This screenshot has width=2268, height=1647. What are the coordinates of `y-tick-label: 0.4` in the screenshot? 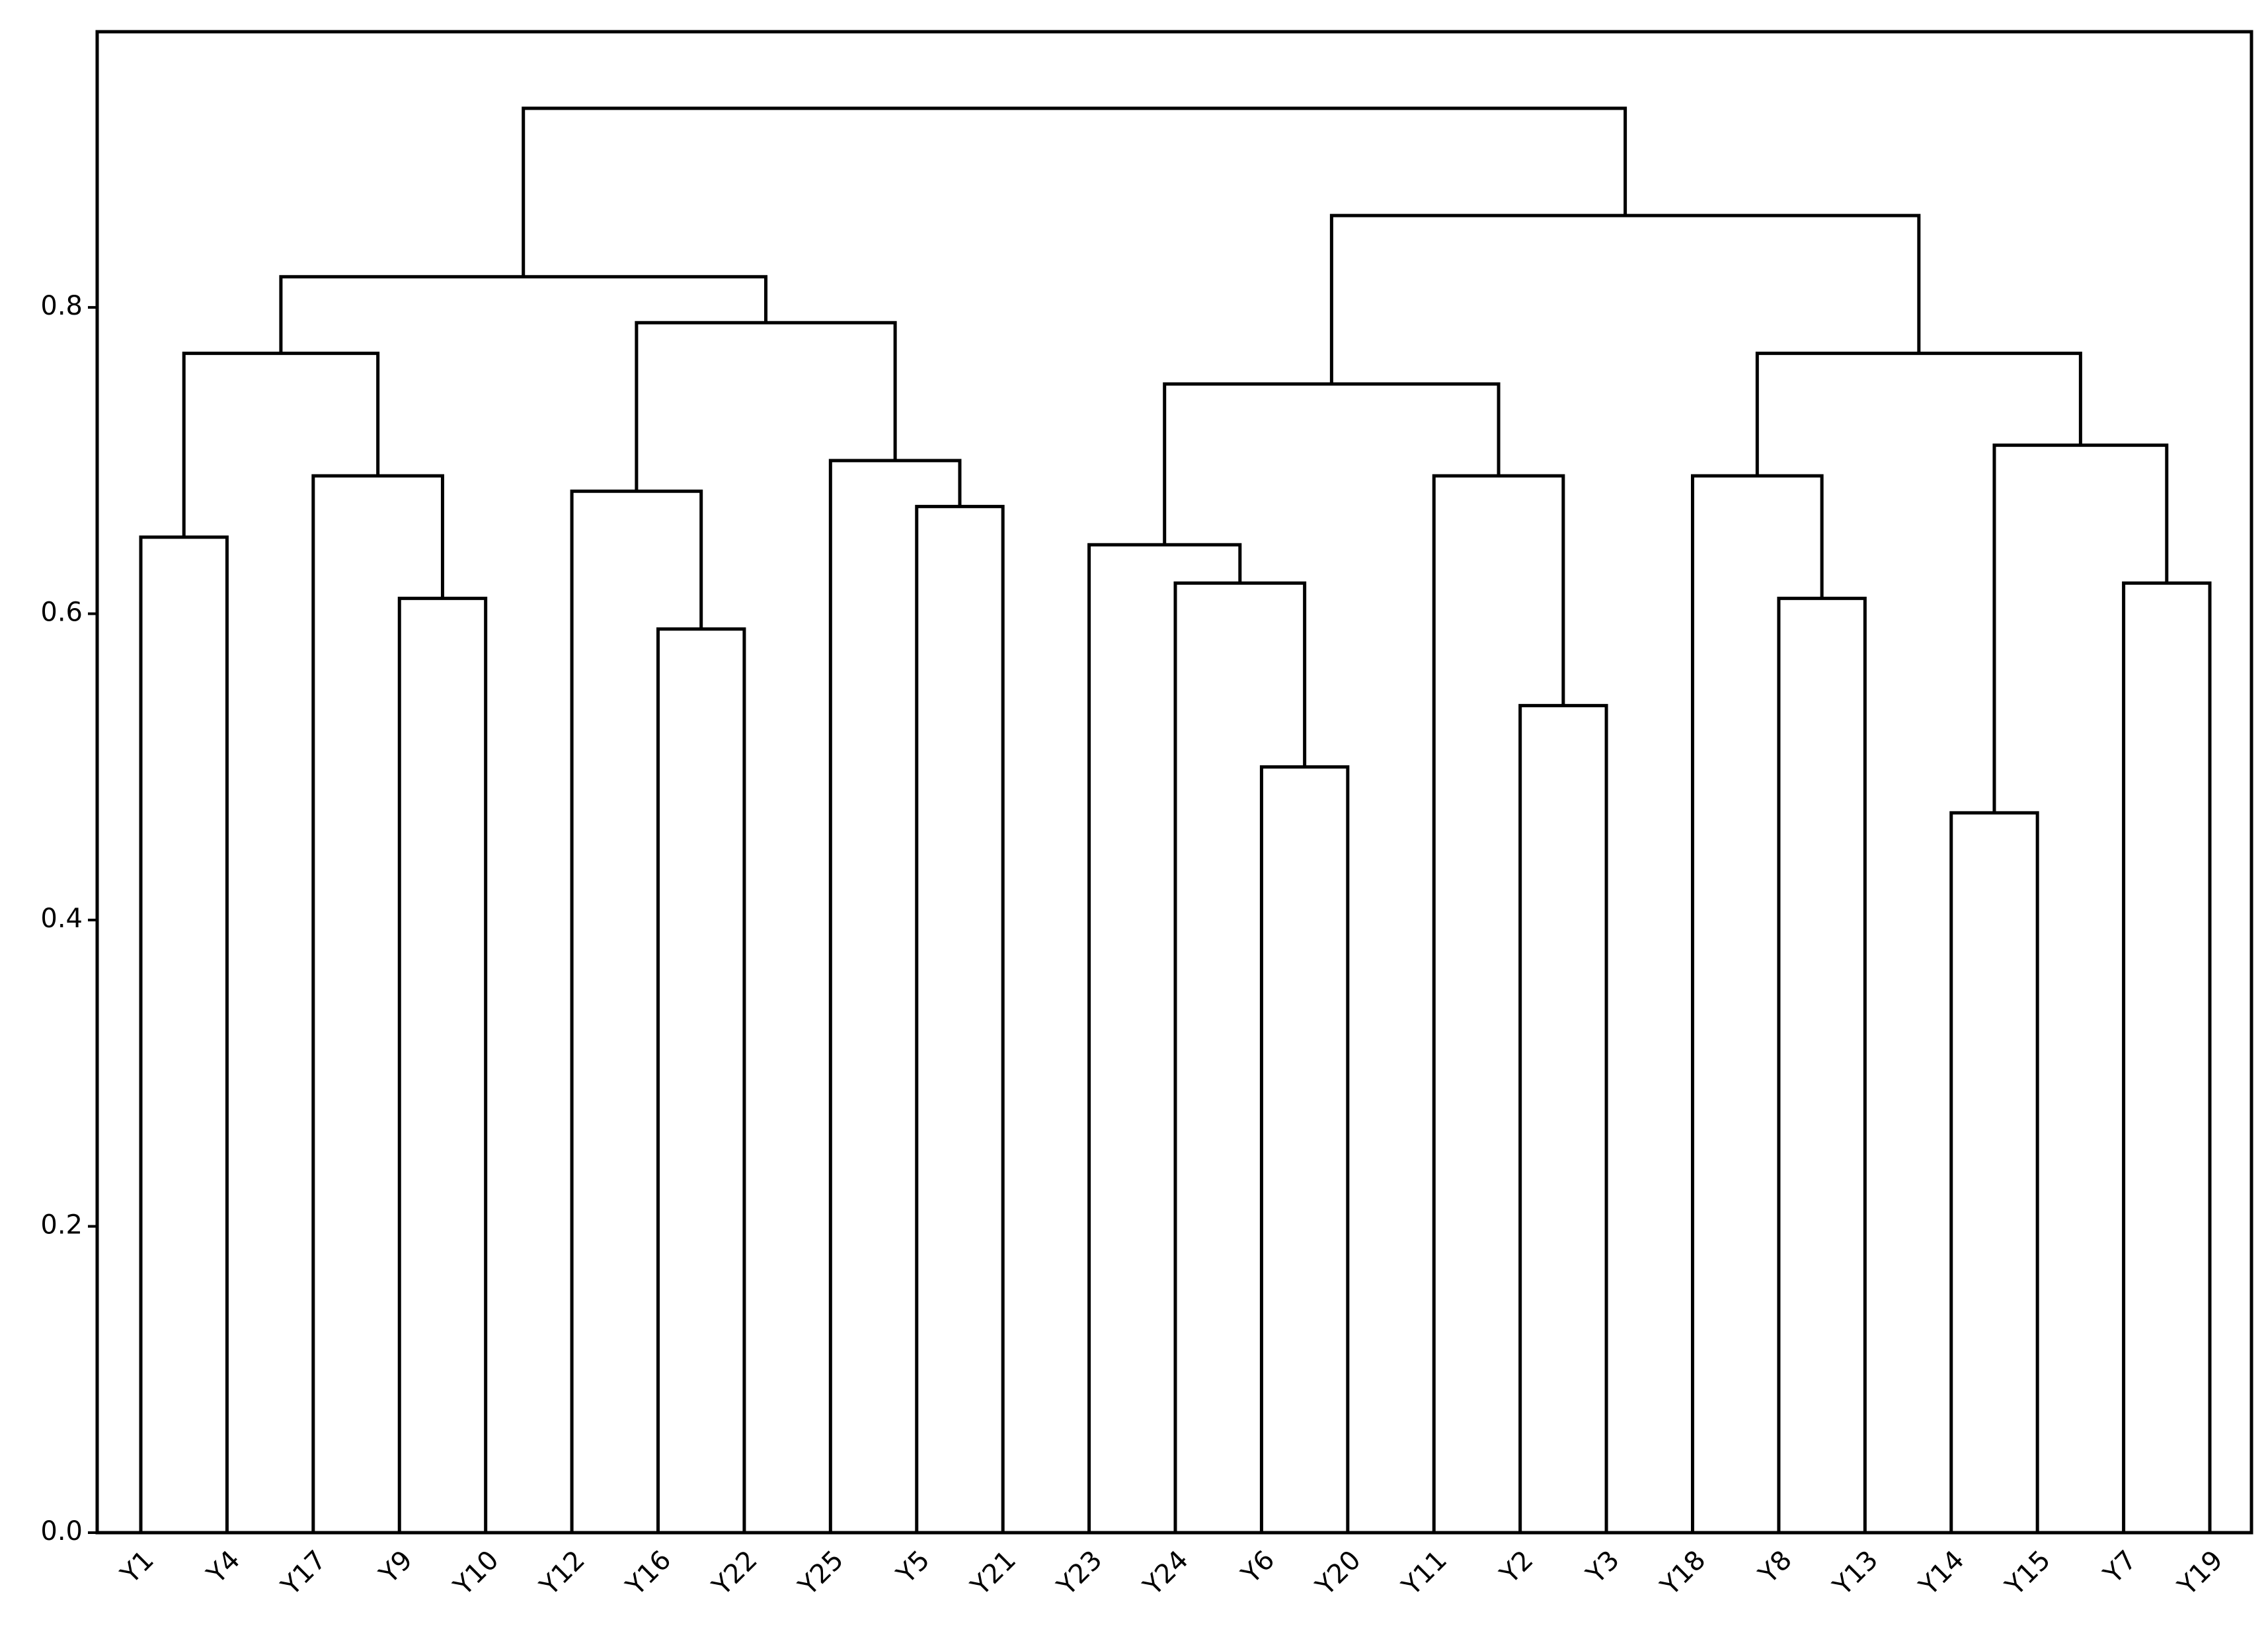 It's located at (61, 919).